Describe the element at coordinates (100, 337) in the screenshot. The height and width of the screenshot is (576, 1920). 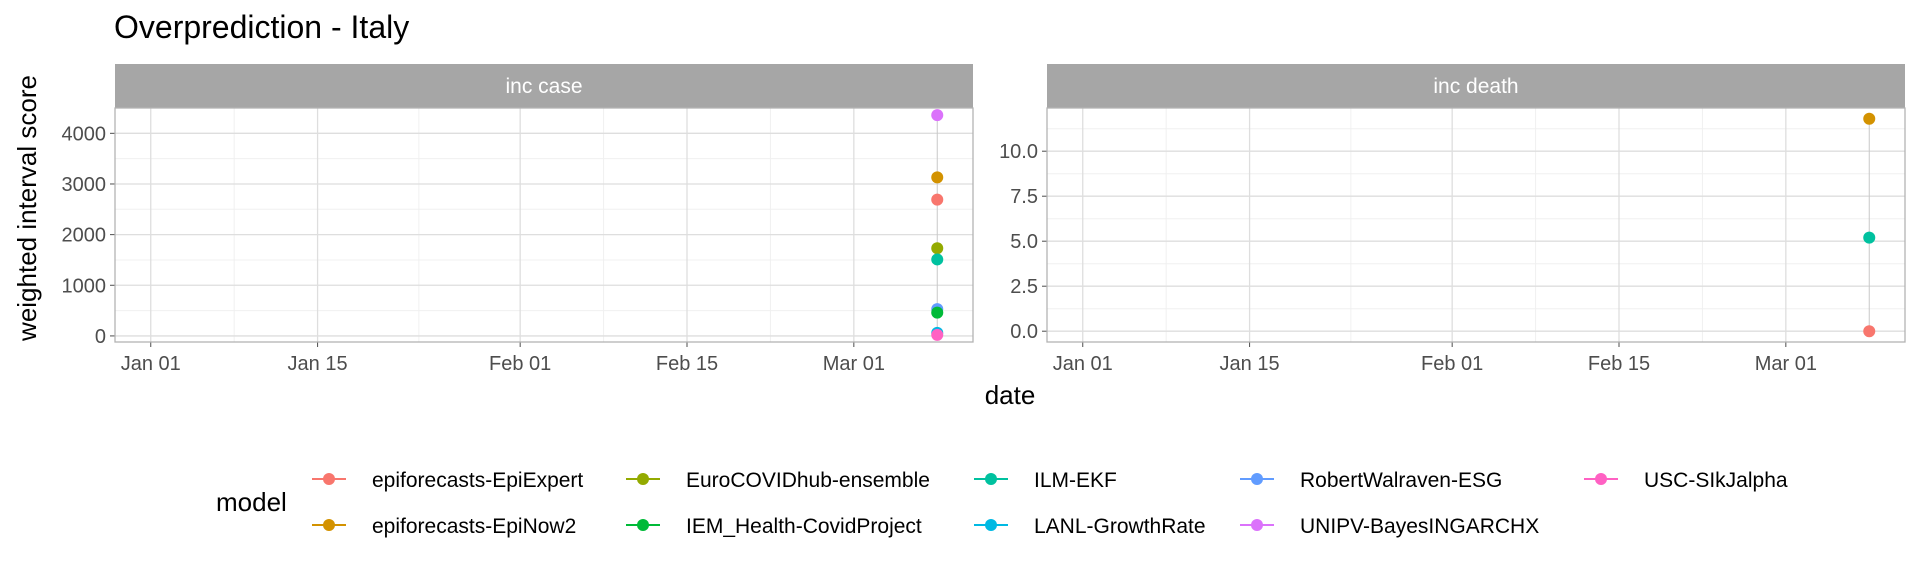
I see `y-tick-label: 0` at that location.